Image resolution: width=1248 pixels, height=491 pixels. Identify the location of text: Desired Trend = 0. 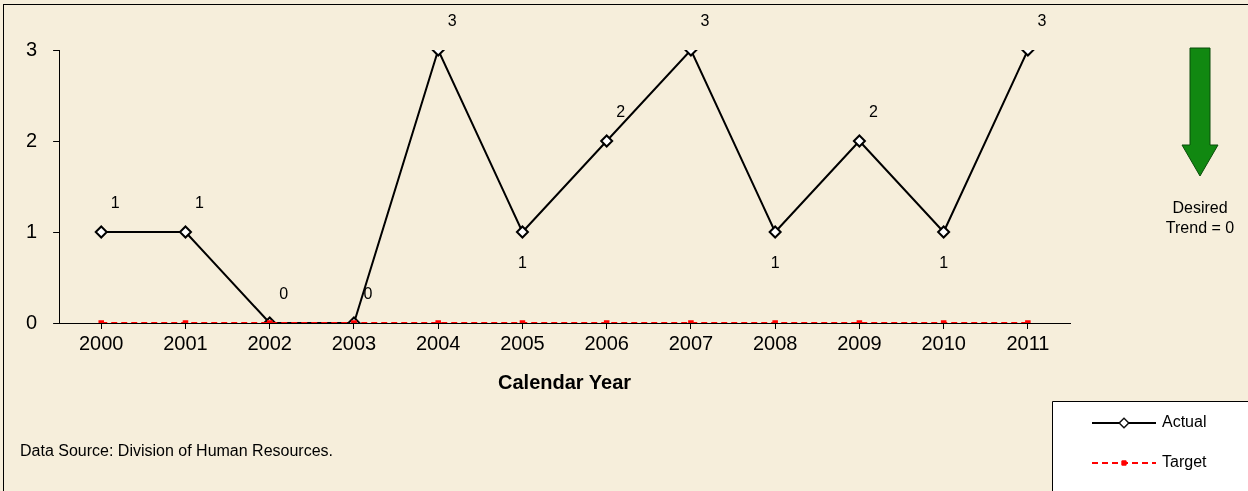
(1200, 218).